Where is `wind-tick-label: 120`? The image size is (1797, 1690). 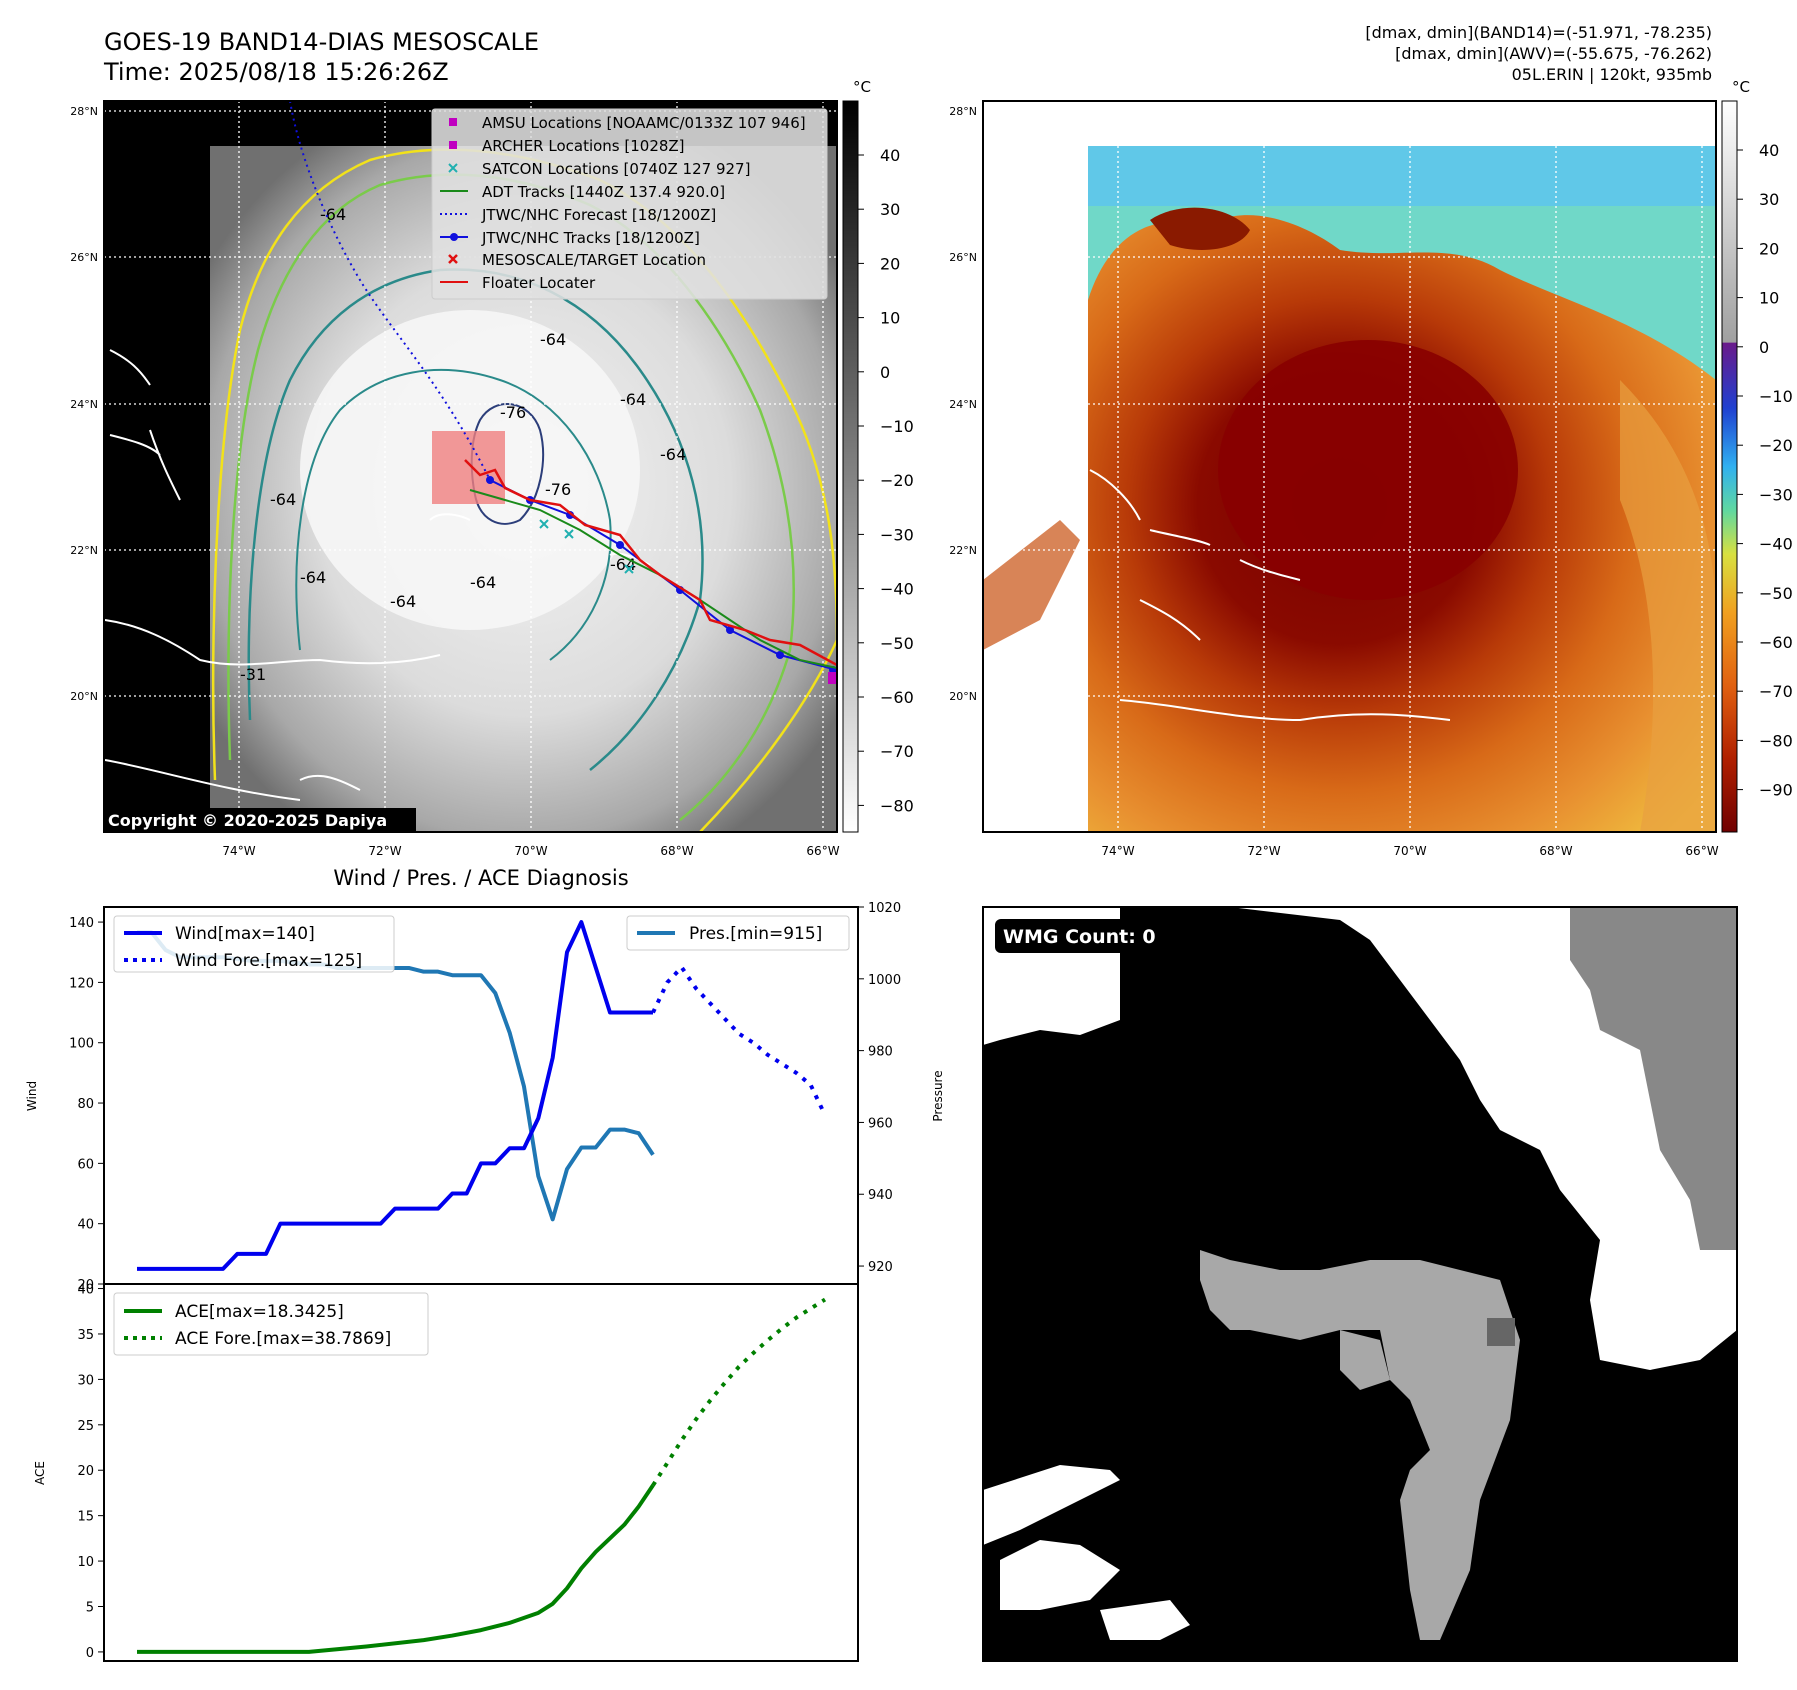 wind-tick-label: 120 is located at coordinates (81, 983).